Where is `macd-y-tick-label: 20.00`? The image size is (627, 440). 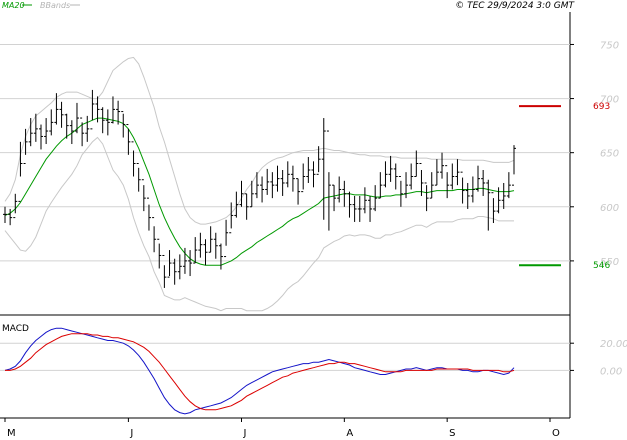
macd-y-tick-label: 20.00 is located at coordinates (613, 344).